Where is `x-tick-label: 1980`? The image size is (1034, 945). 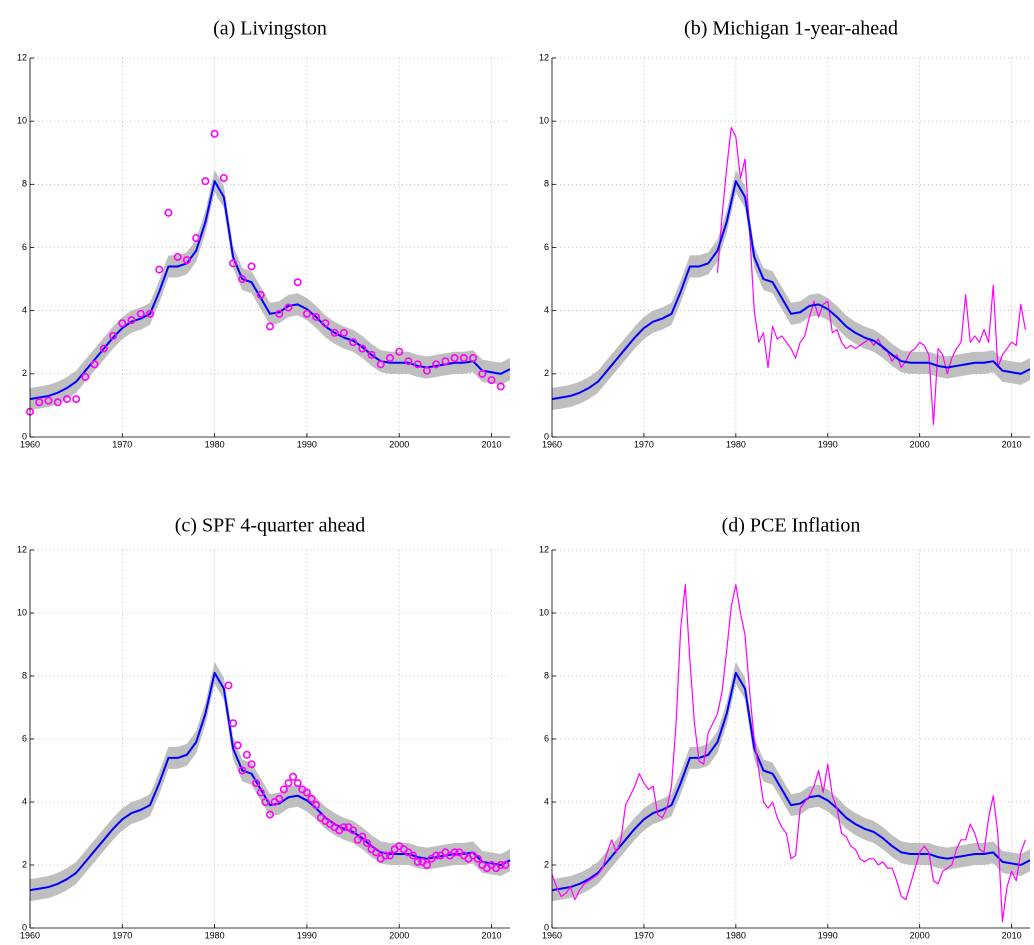
x-tick-label: 1980 is located at coordinates (215, 935).